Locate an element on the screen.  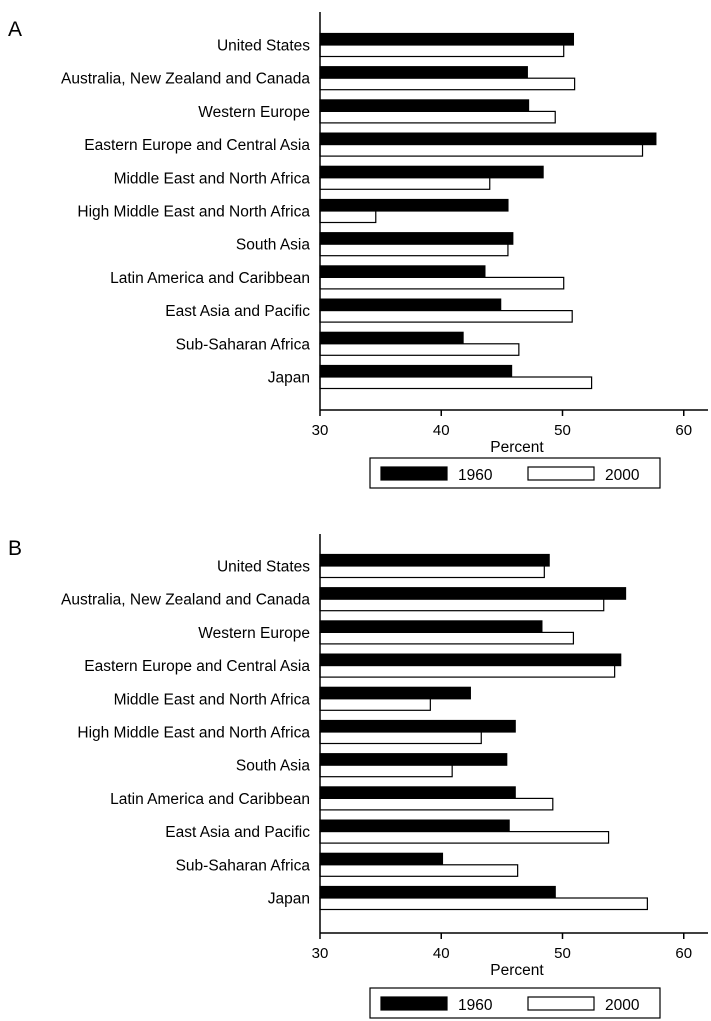
panel-label: A is located at coordinates (15, 29).